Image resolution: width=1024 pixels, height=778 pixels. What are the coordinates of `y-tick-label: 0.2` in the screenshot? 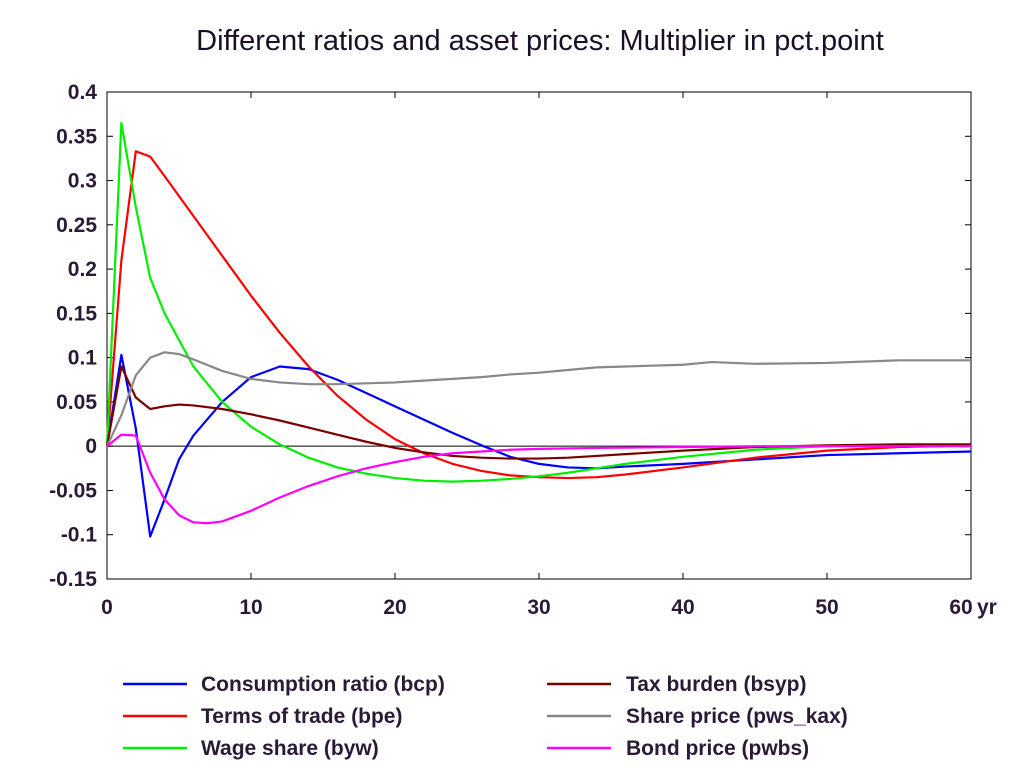 It's located at (82, 269).